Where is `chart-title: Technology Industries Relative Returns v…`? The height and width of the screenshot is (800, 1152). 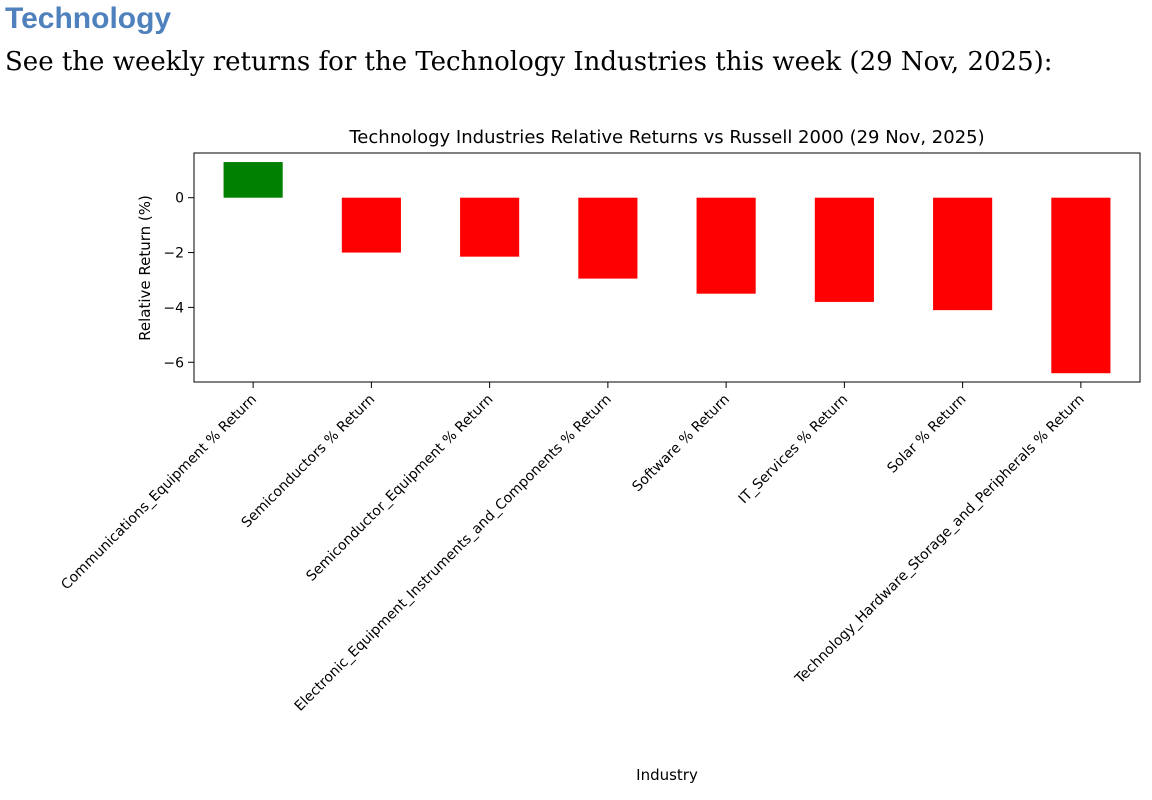 chart-title: Technology Industries Relative Returns v… is located at coordinates (666, 137).